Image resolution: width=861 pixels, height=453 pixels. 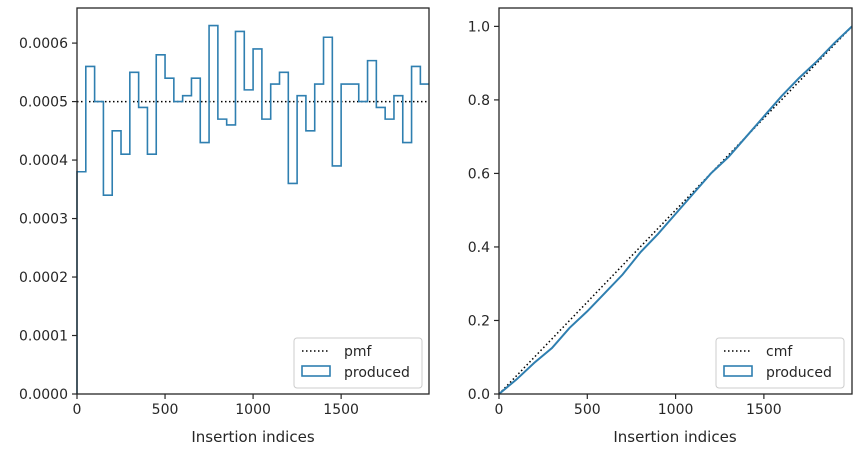 I want to click on pmf-legend-produced-label: produced, so click(x=377, y=373).